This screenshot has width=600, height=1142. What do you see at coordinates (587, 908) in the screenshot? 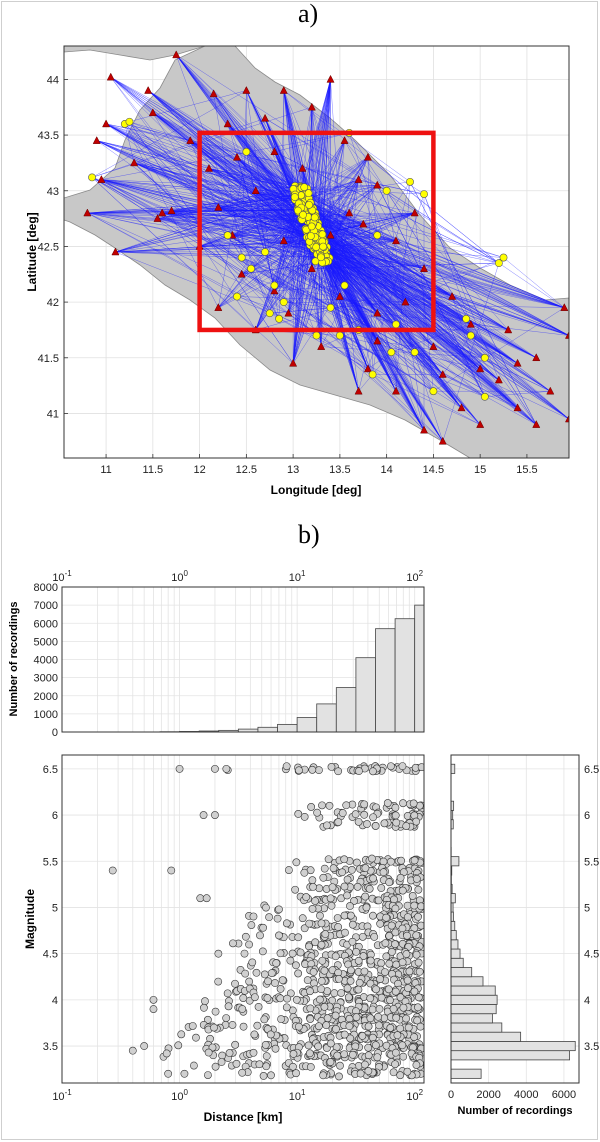
I see `mag-hist-y-tick-label: 5` at bounding box center [587, 908].